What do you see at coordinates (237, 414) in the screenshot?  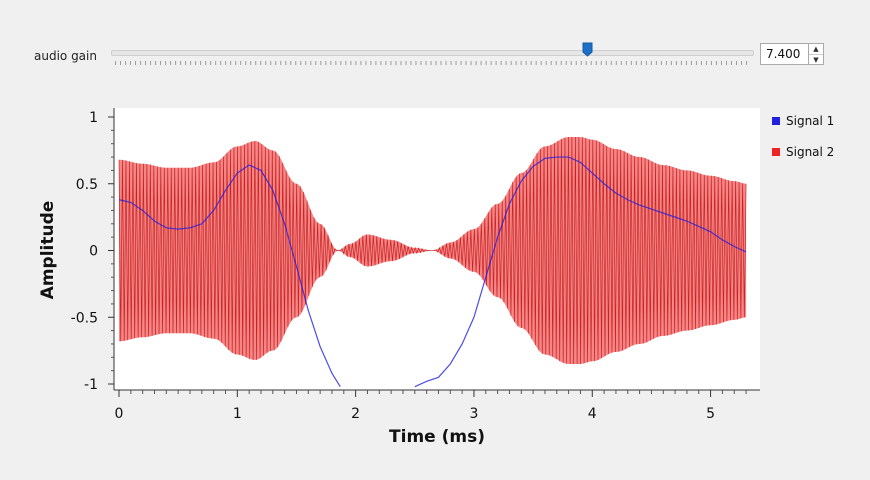 I see `x-tick-label: 1` at bounding box center [237, 414].